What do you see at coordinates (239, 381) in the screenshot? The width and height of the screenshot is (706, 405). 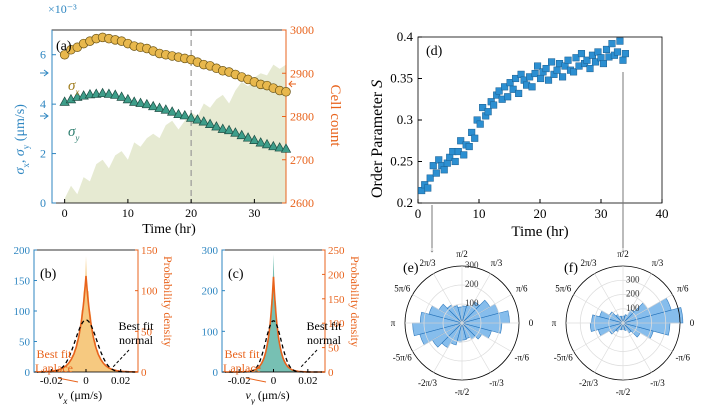 I see `x-tick-label: -0.02` at bounding box center [239, 381].